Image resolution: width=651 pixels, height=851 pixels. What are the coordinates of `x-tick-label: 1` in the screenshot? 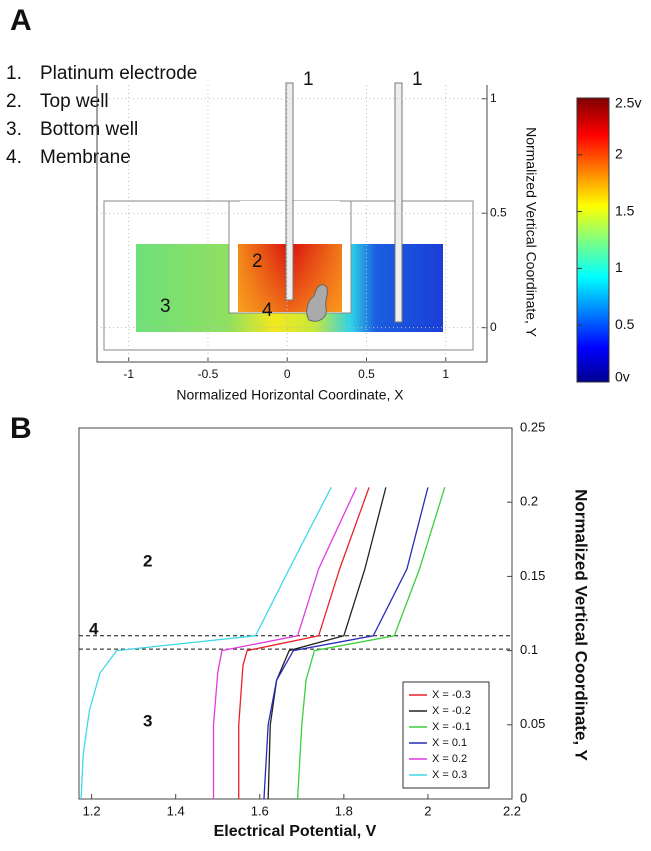 It's located at (445, 374).